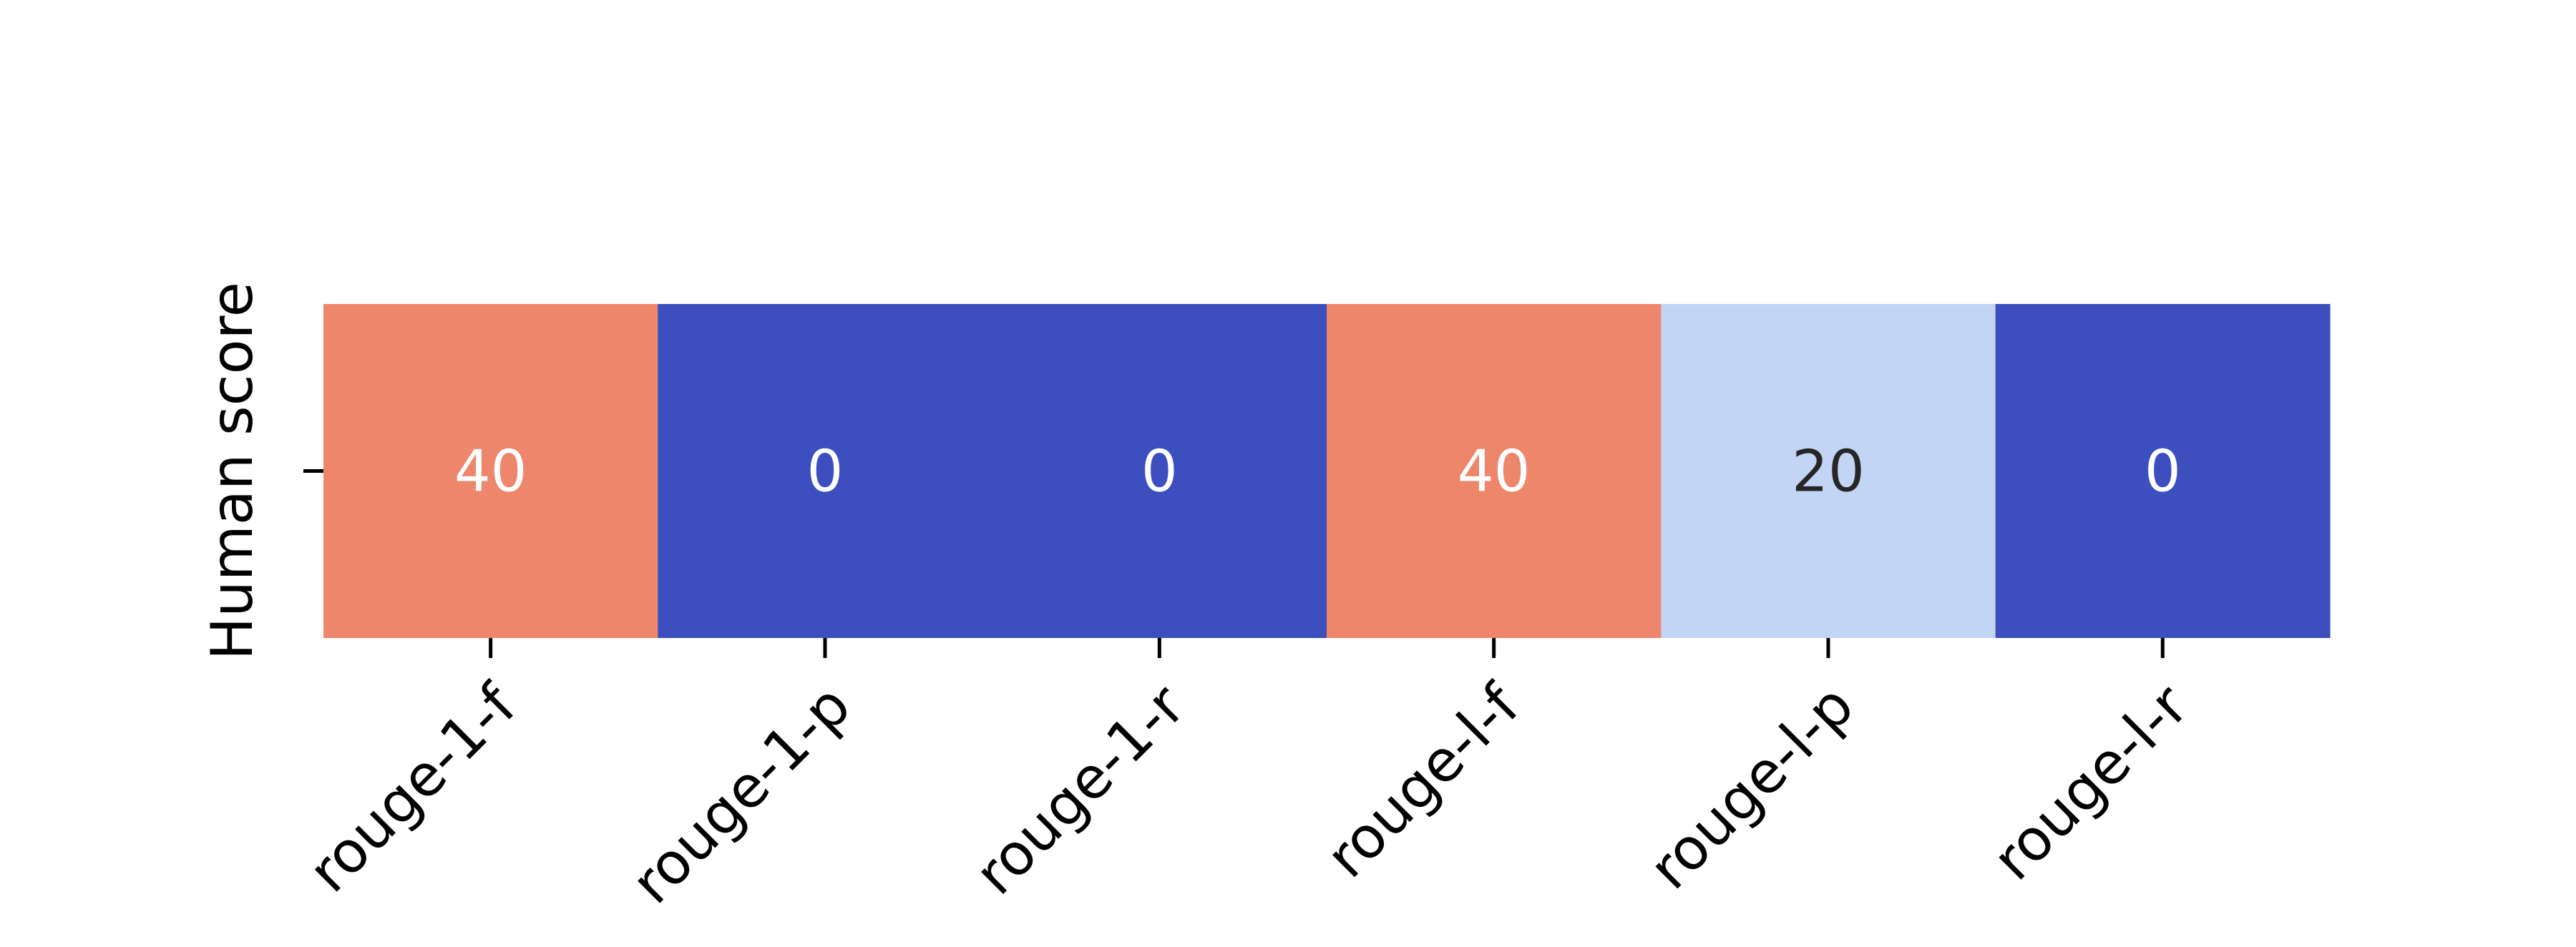 Image resolution: width=2576 pixels, height=947 pixels. I want to click on cell-annotations: 40 0 0 40 20 0, so click(1317, 471).